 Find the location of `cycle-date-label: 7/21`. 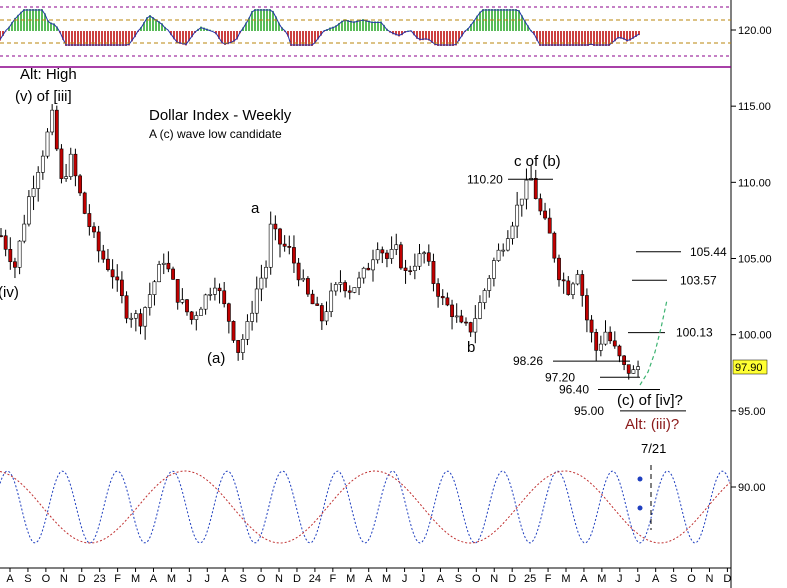

cycle-date-label: 7/21 is located at coordinates (653, 448).